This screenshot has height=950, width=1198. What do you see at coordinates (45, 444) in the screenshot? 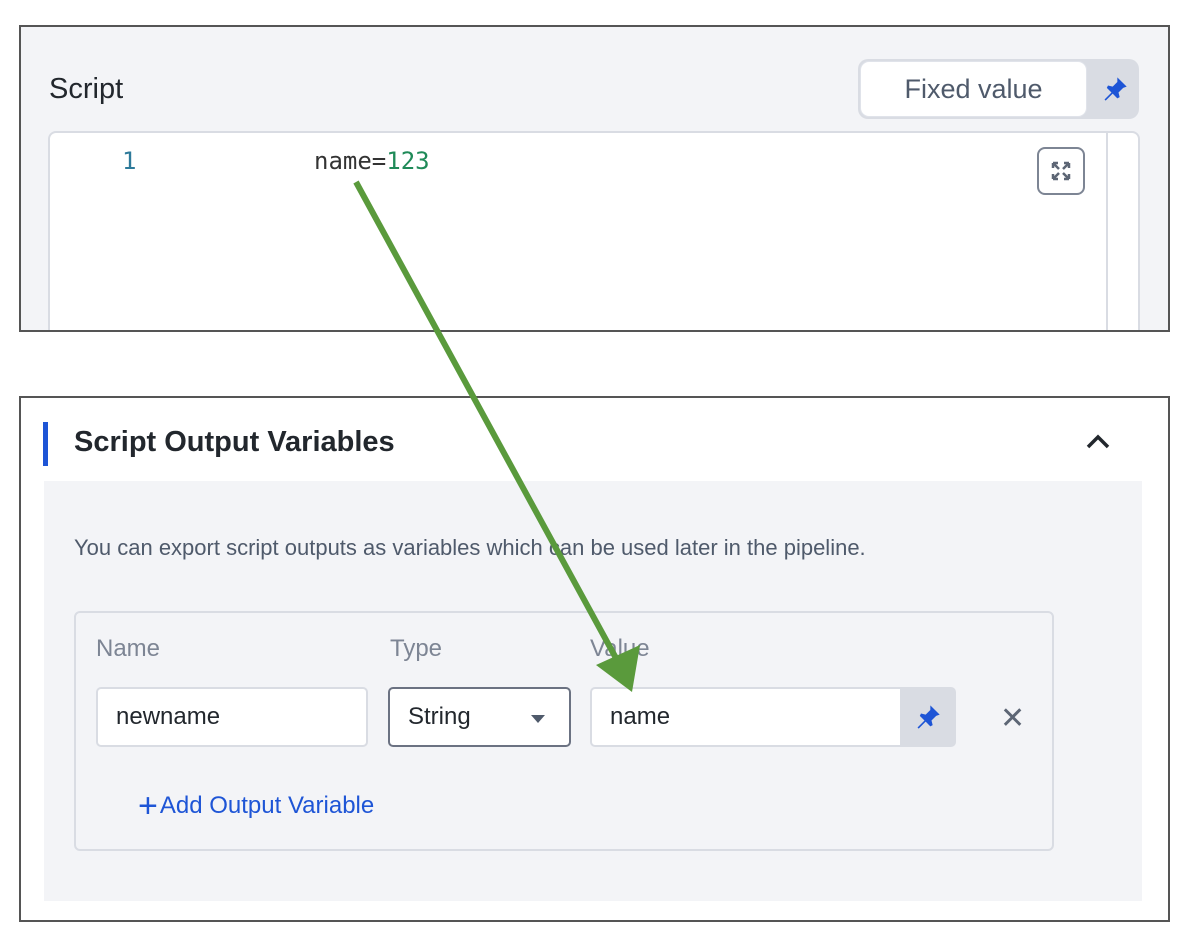
I see `section-accent` at bounding box center [45, 444].